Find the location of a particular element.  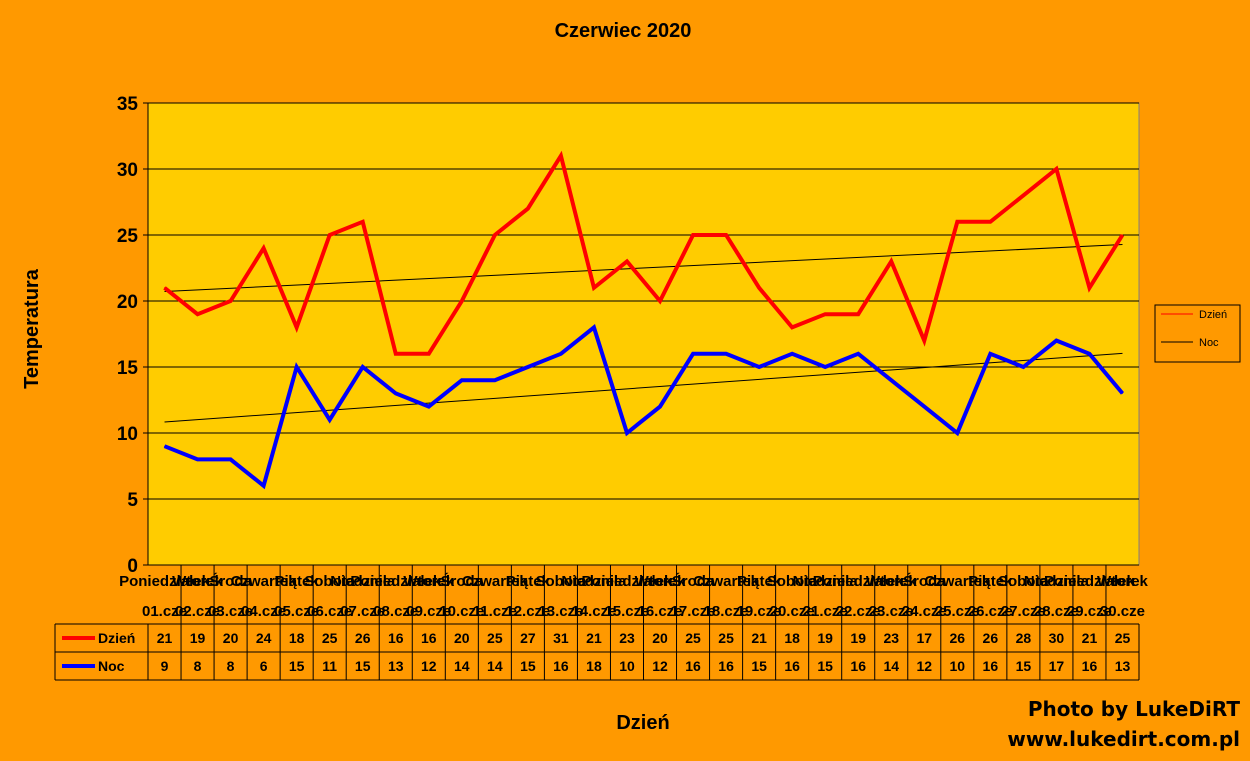

legend-label: Dzień is located at coordinates (1213, 315).